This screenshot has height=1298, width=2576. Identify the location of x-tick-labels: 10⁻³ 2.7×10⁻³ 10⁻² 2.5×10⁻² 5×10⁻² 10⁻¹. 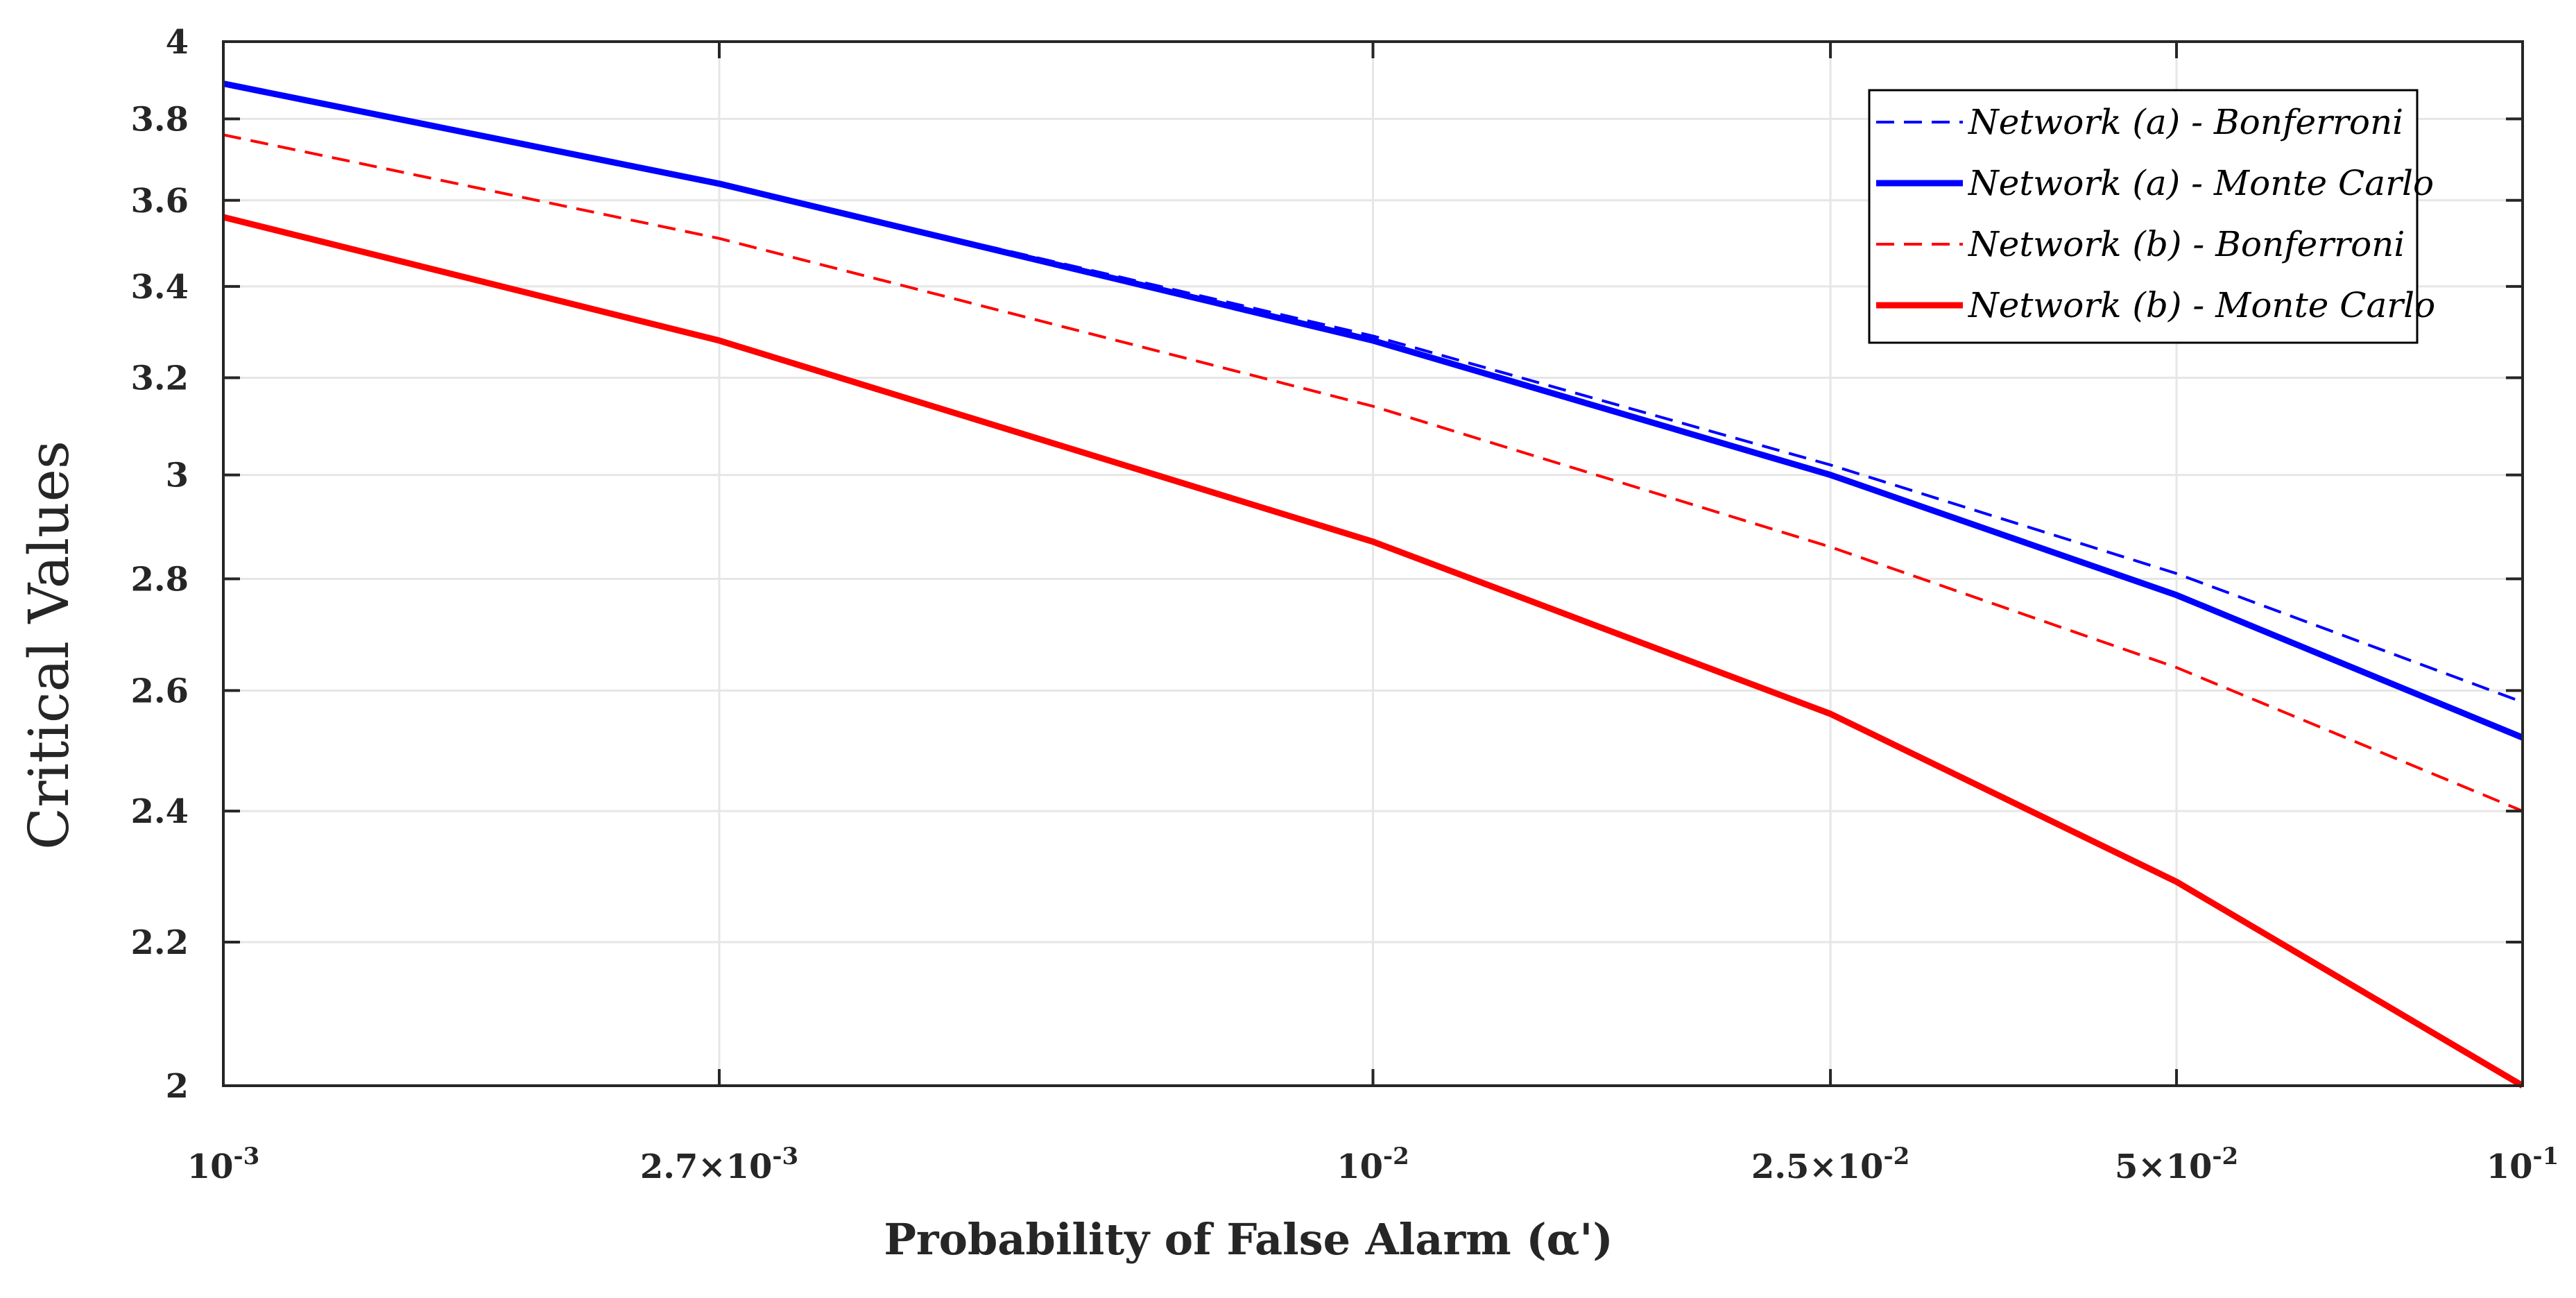
(1373, 1164).